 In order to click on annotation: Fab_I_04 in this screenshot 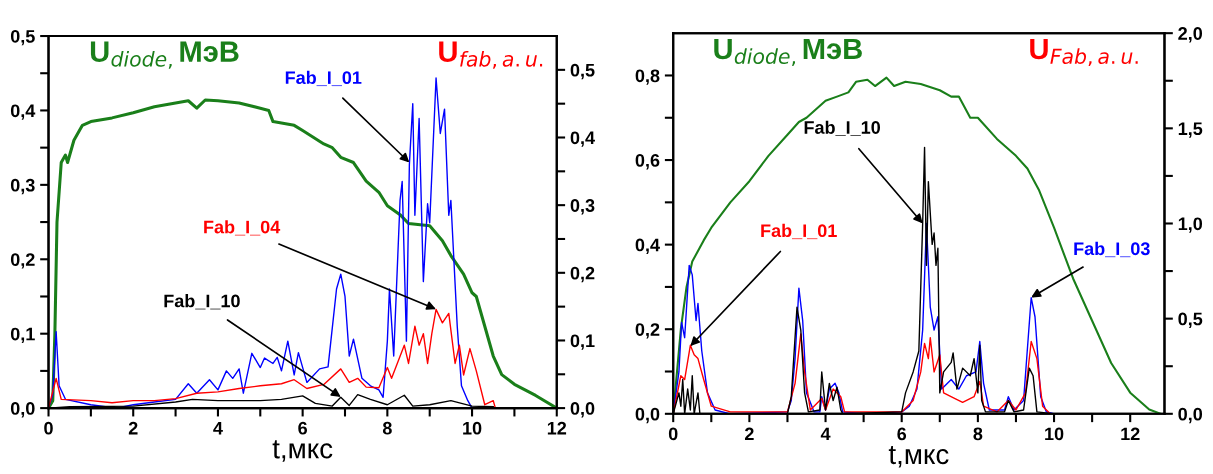, I will do `click(242, 228)`.